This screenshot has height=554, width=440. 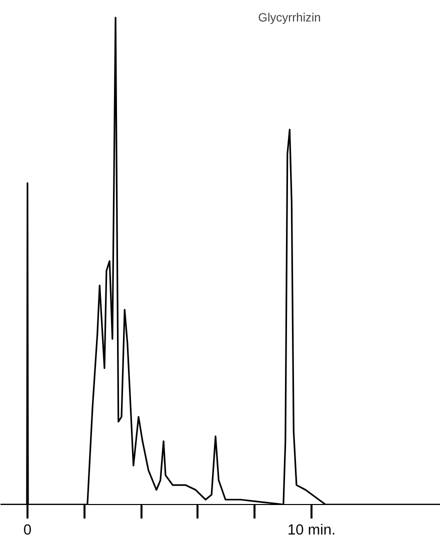 What do you see at coordinates (27, 530) in the screenshot?
I see `x-tick-label: 0` at bounding box center [27, 530].